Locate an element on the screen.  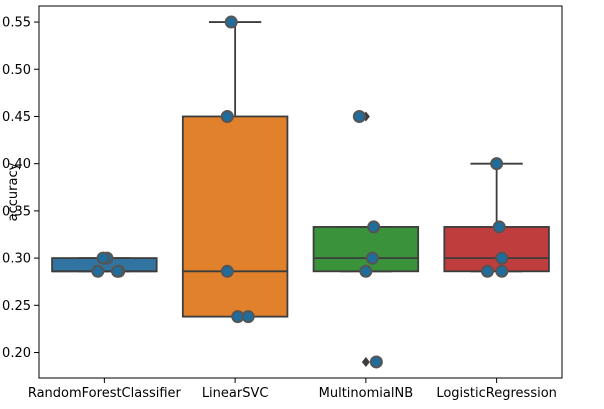
y-tick-label: 0.55 is located at coordinates (16, 23).